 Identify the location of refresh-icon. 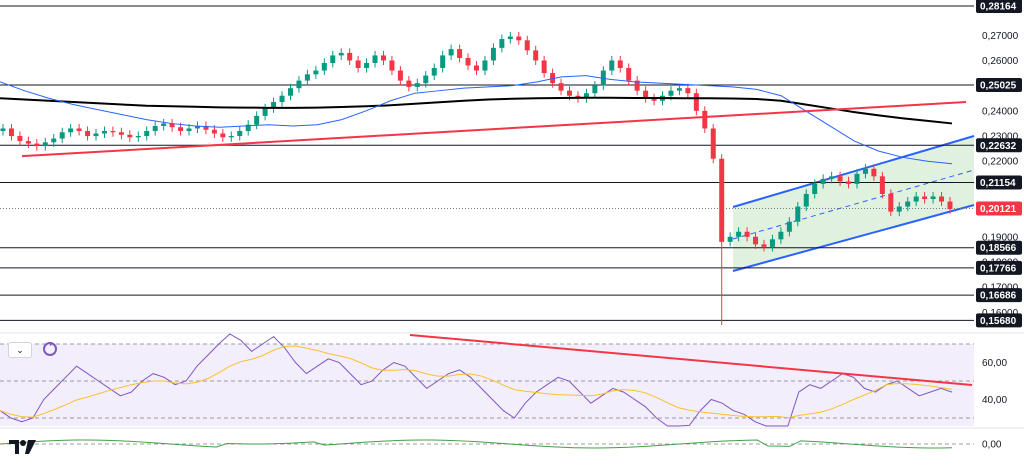
(50, 349).